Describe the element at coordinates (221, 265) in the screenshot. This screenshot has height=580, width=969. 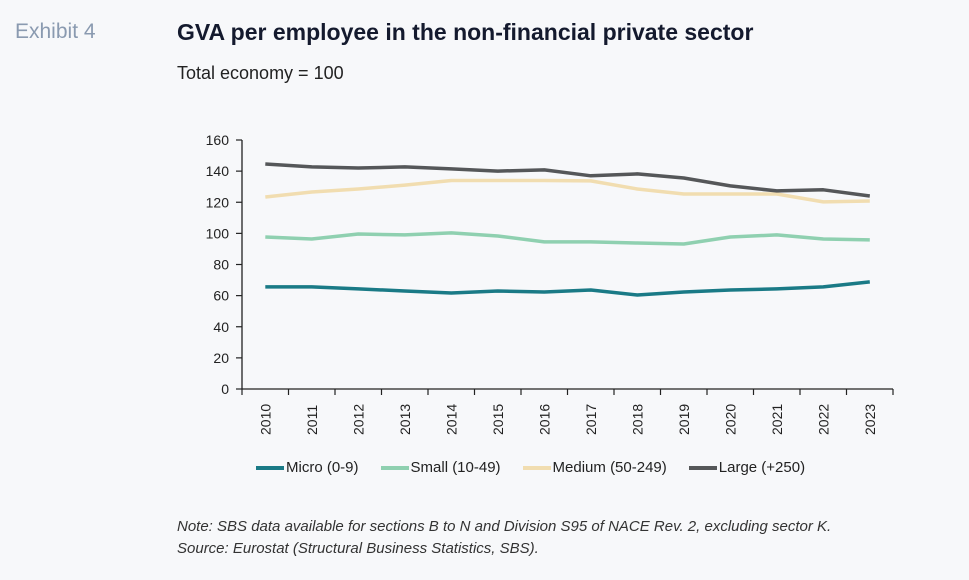
I see `y-tick-label: 80` at that location.